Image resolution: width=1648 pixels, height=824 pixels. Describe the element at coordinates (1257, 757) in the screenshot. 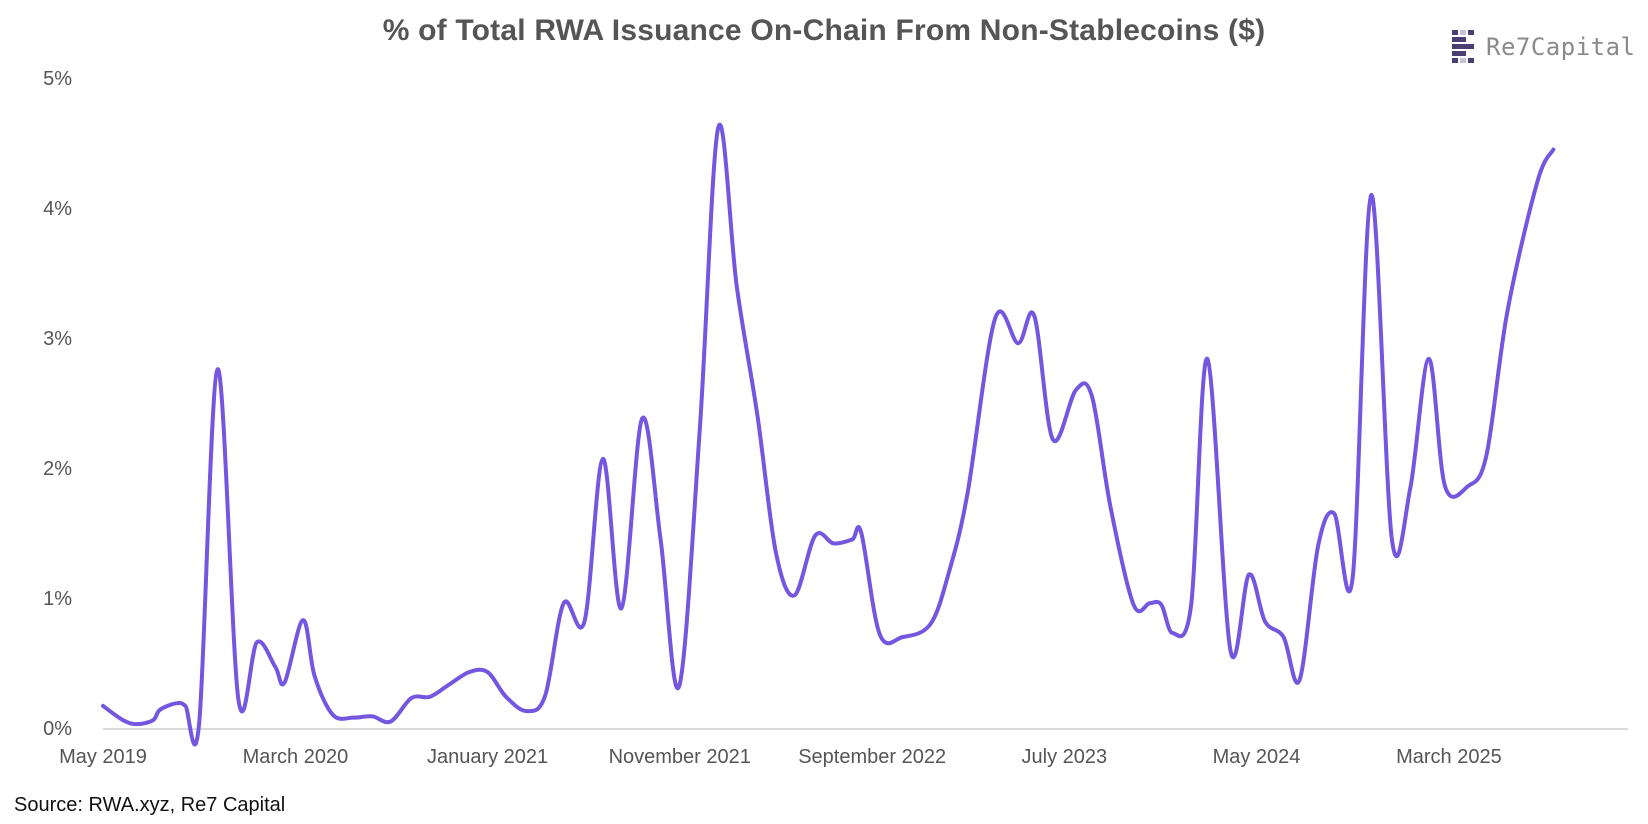

I see `x-tick-label: May 2024` at that location.